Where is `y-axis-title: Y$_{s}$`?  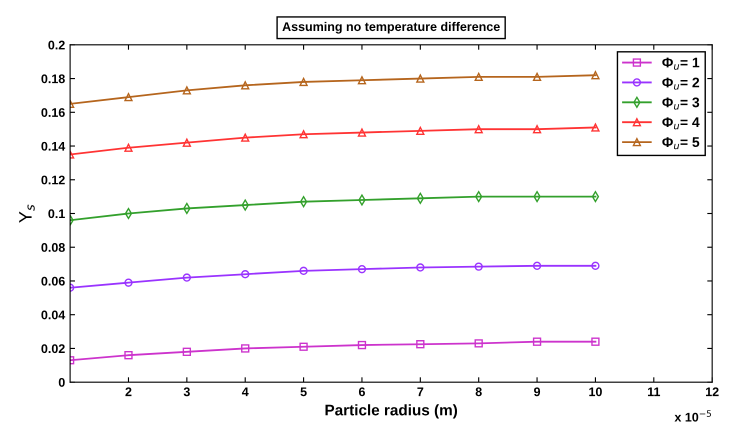
y-axis-title: Y$_{s}$ is located at coordinates (27, 213).